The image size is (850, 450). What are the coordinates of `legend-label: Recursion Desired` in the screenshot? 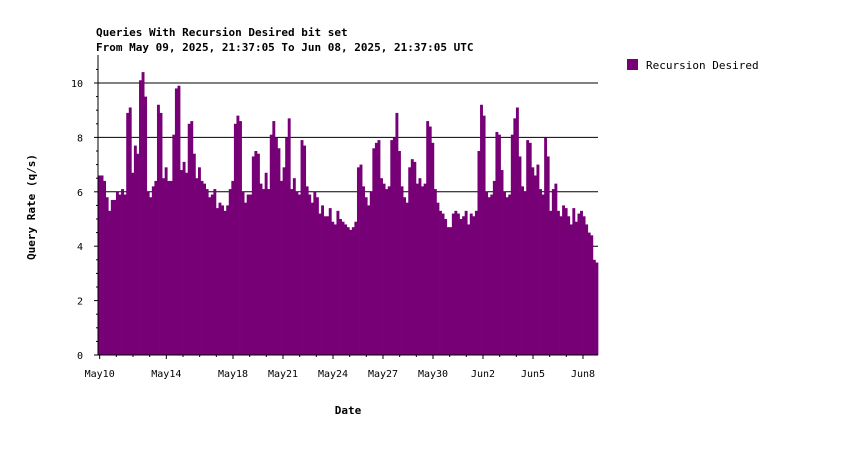 It's located at (702, 65).